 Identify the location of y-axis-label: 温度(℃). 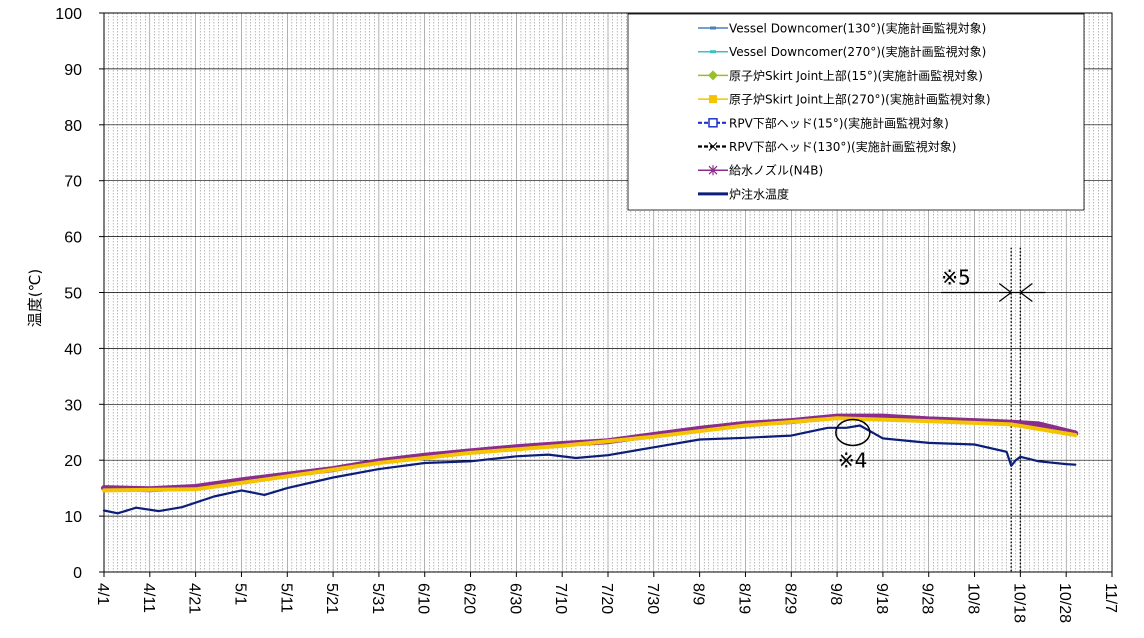
(35, 298).